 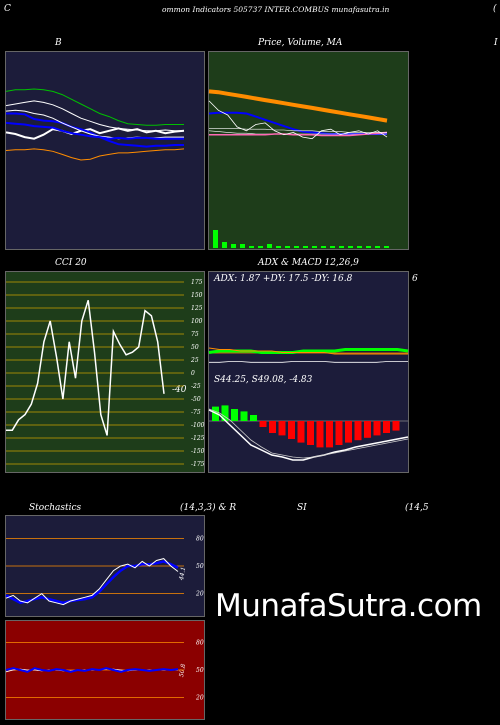 I want to click on cci-tick-label: -150, so click(x=198, y=451).